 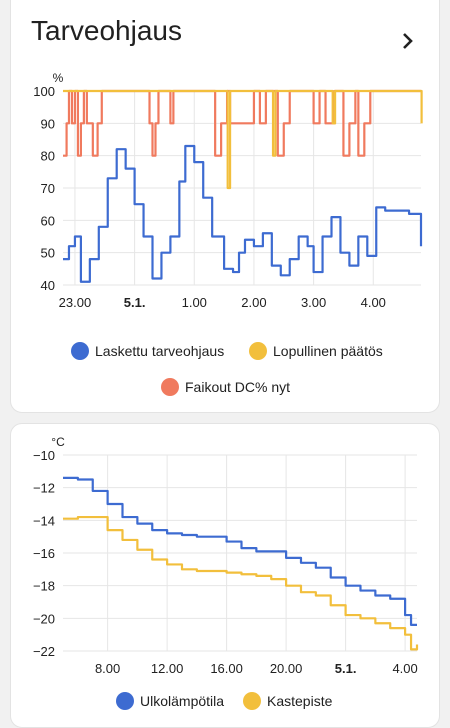 What do you see at coordinates (300, 701) in the screenshot?
I see `legend-label: Kastepiste` at bounding box center [300, 701].